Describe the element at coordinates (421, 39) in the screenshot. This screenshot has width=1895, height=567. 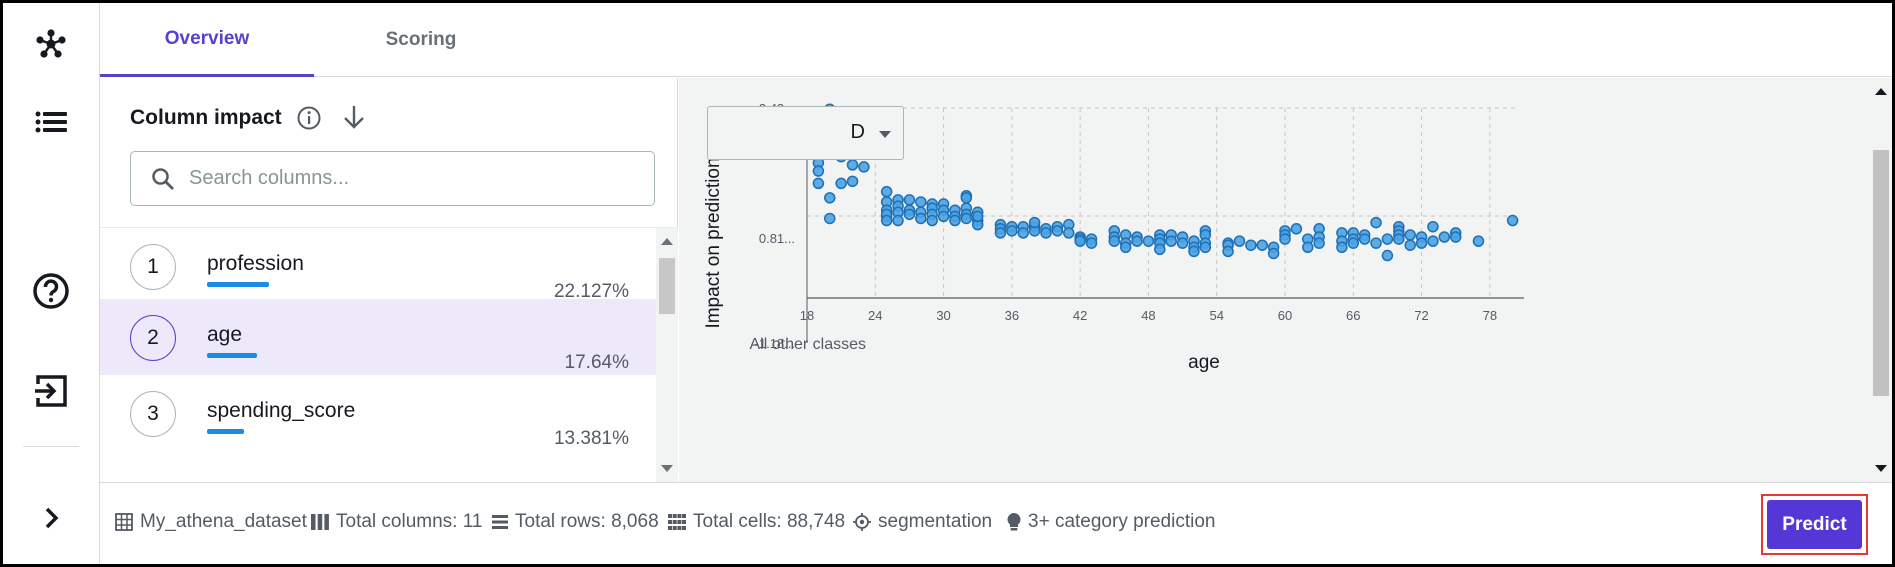
I see `tab-scoring: Scoring` at that location.